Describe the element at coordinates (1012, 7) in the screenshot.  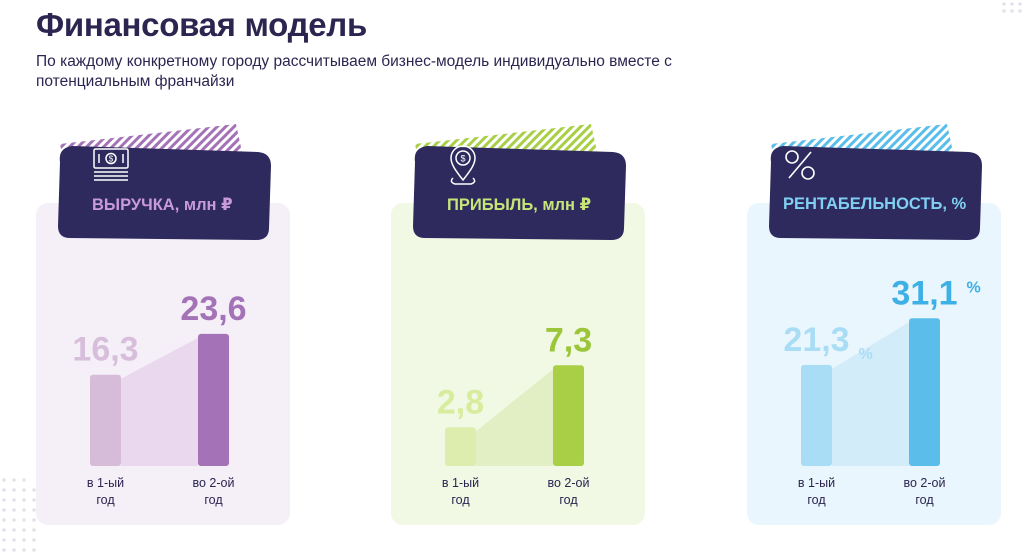
I see `dots-decoration-top-right` at that location.